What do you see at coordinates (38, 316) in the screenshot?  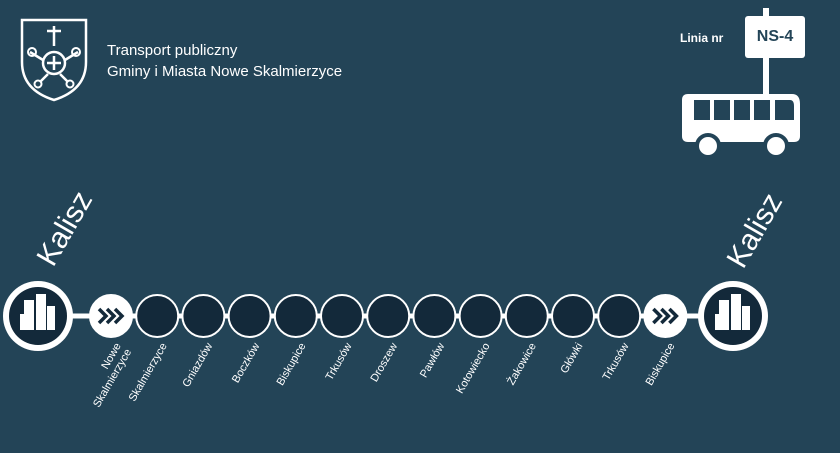 I see `origin-terminal-icon` at bounding box center [38, 316].